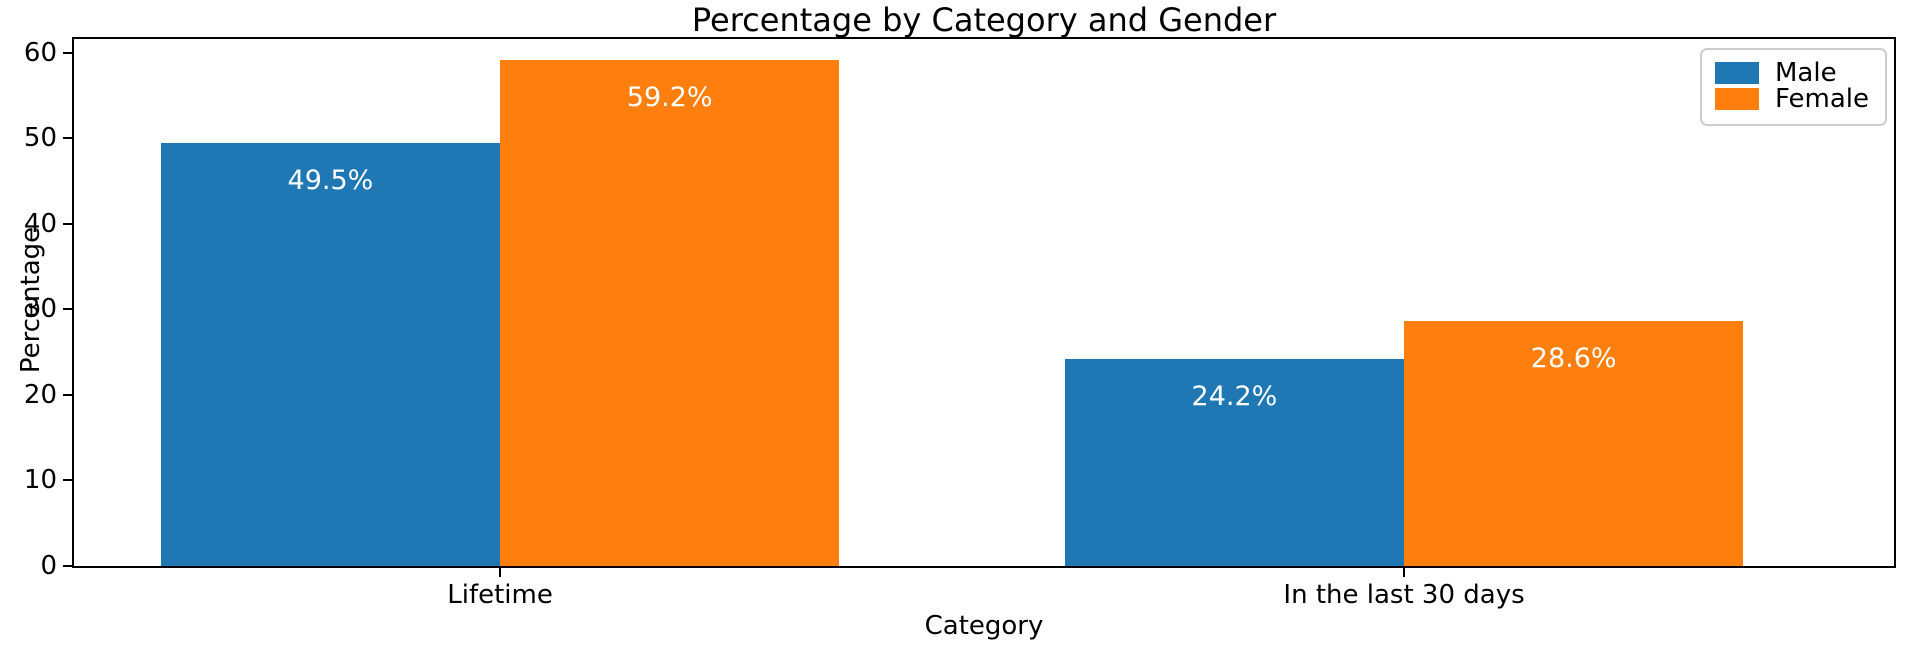  I want to click on bar-male-lifetime: 49.5%, so click(330, 354).